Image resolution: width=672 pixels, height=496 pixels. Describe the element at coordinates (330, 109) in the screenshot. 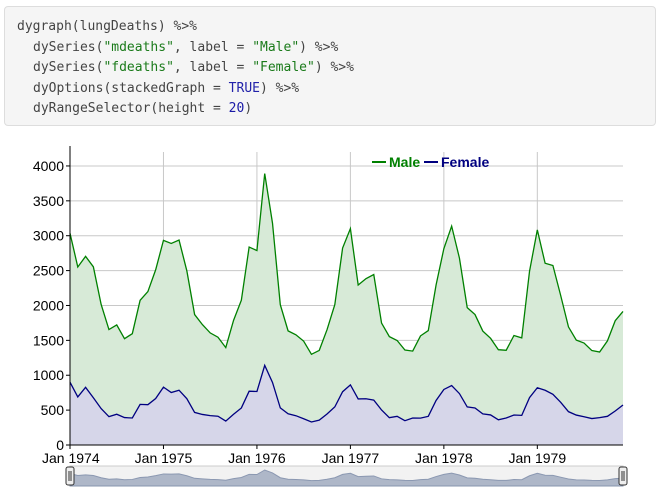

I see `code-line-5: dyRangeSelector(height = 20)` at that location.